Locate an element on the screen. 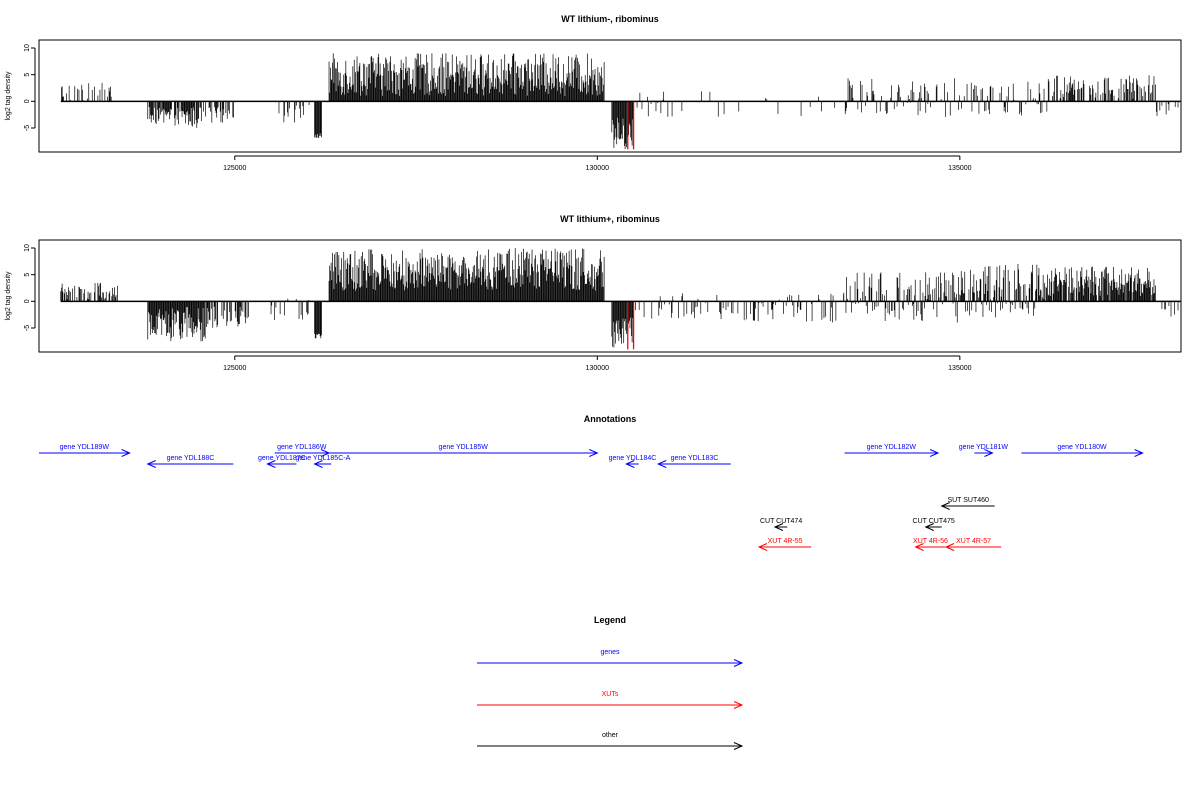 The height and width of the screenshot is (800, 1200). annotation-label: CUT CUT475 is located at coordinates (934, 521).